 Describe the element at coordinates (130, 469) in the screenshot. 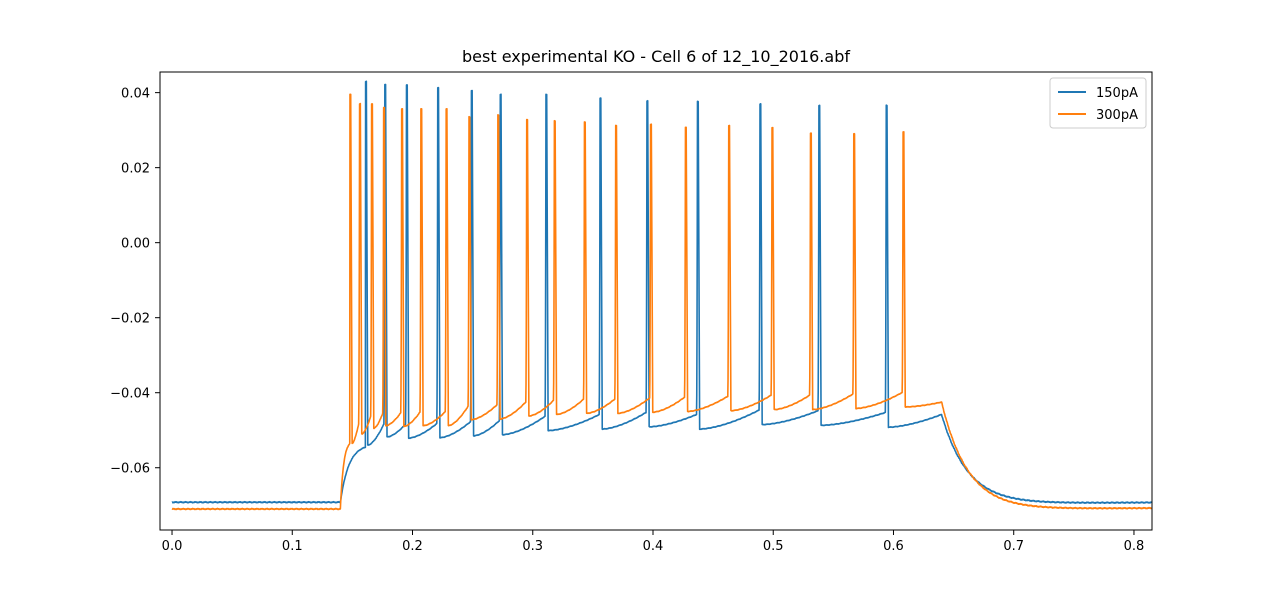

I see `y-tick-label: −0.06` at that location.